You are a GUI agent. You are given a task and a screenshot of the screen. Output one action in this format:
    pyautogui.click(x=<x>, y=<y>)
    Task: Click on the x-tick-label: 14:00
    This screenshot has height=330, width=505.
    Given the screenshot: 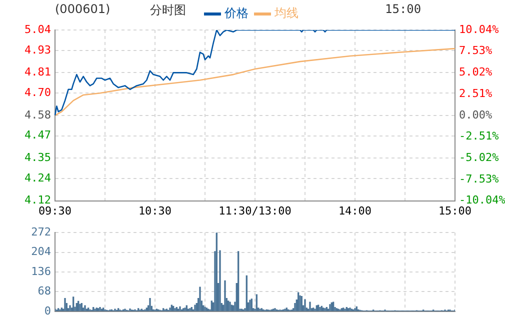 What is the action you would take?
    pyautogui.click(x=355, y=211)
    